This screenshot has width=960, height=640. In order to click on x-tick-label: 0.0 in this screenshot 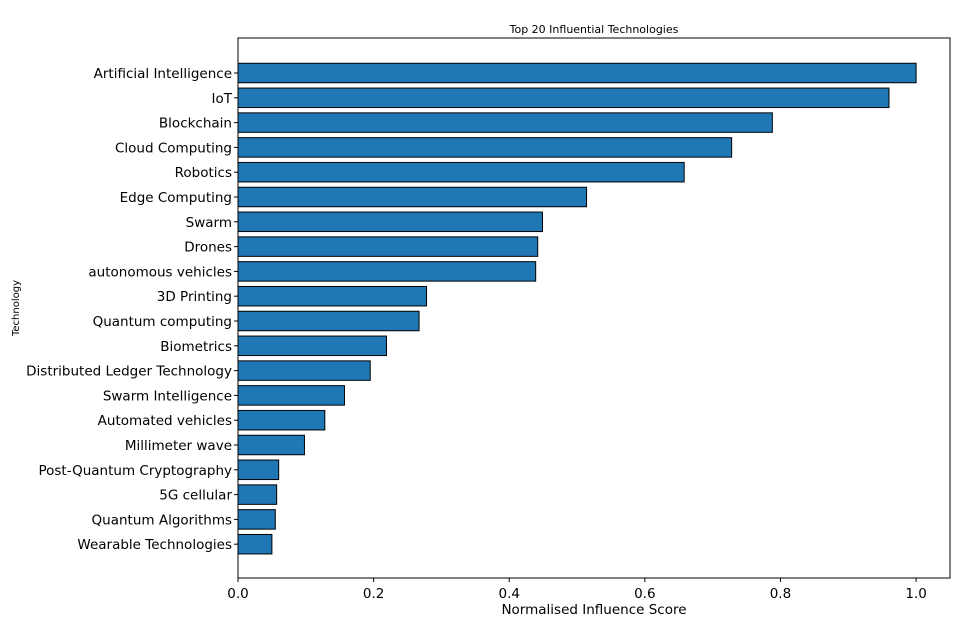, I will do `click(237, 594)`.